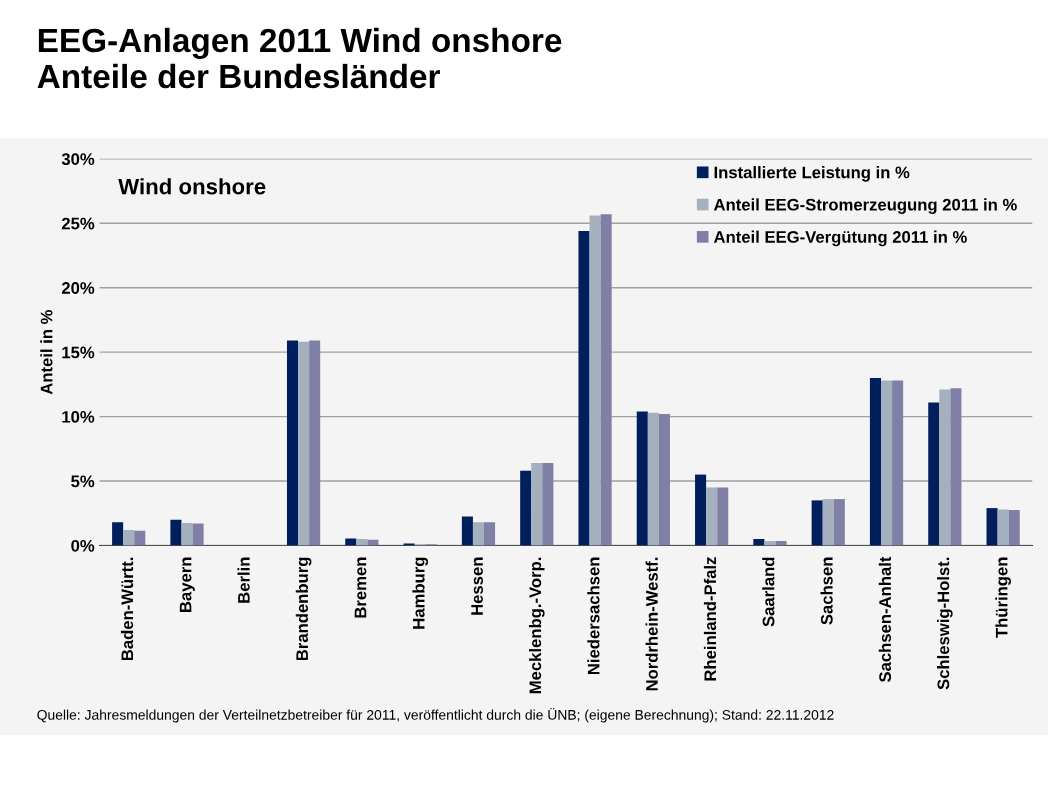 This screenshot has height=794, width=1048. Describe the element at coordinates (192, 186) in the screenshot. I see `text: Wind onshore` at that location.